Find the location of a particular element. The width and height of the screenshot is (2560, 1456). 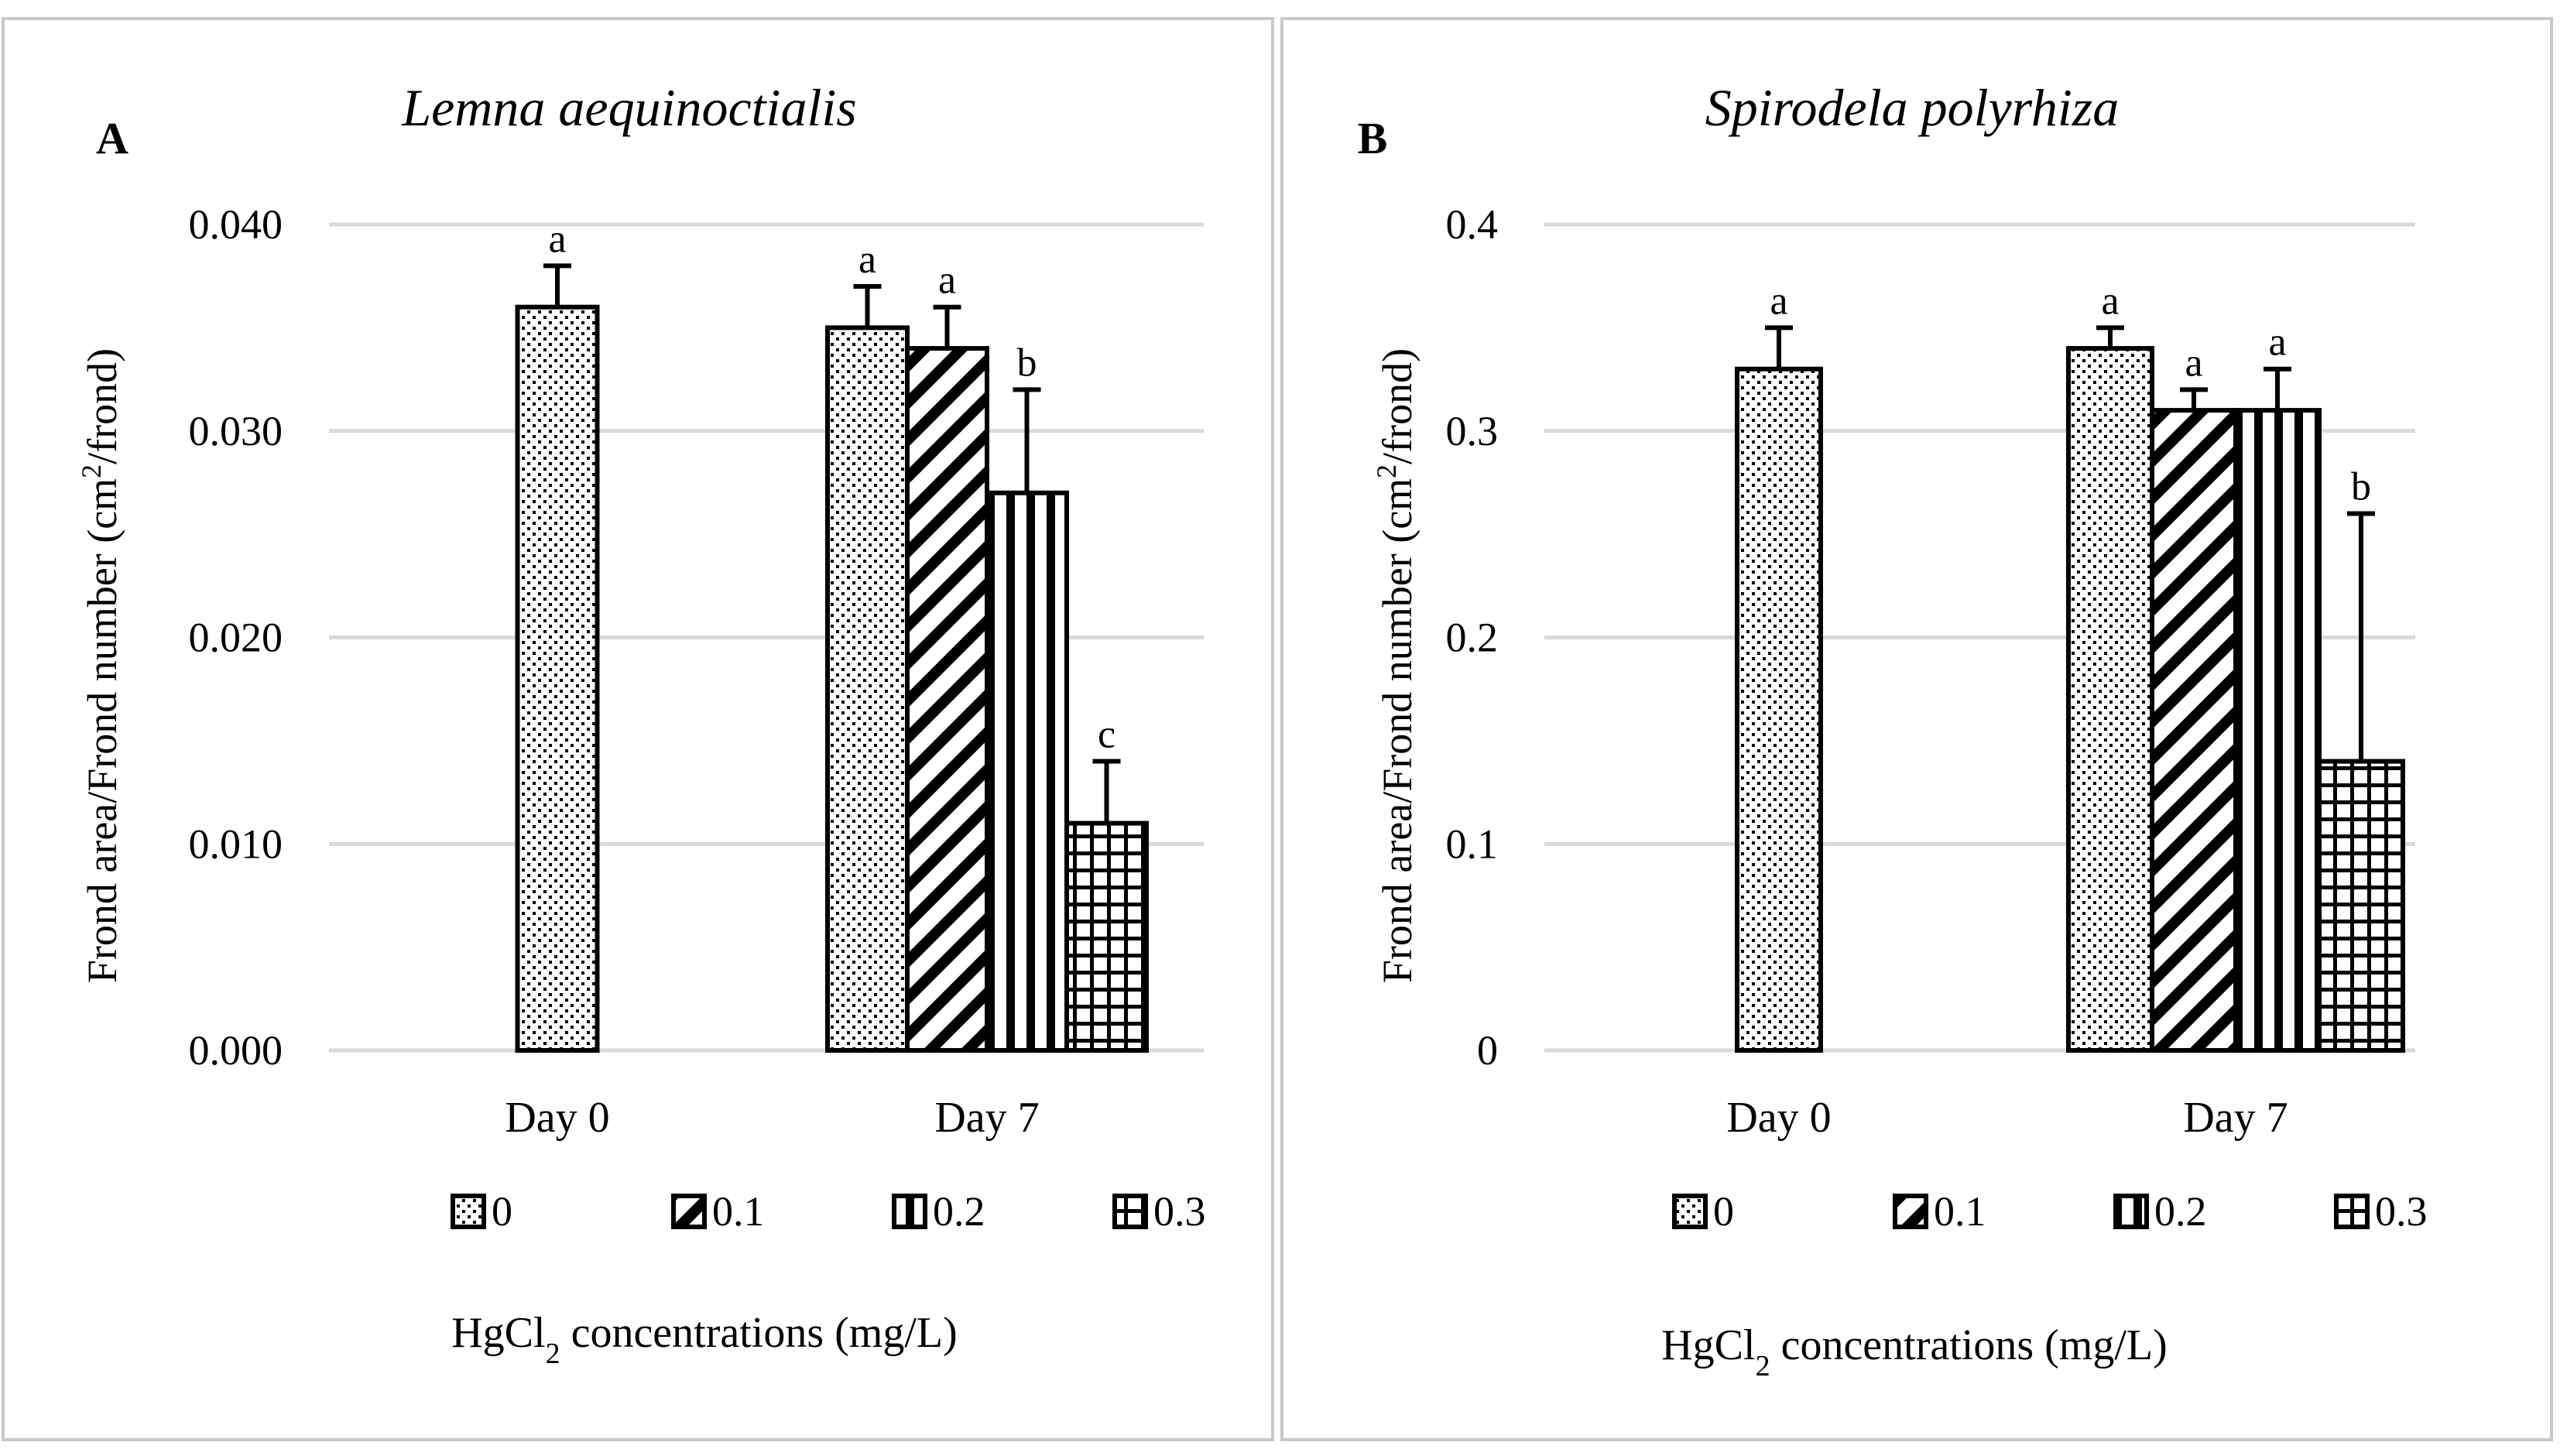

panel-b-x-axis-label: HgCl2 concentrations (mg/L) is located at coordinates (1915, 1351).